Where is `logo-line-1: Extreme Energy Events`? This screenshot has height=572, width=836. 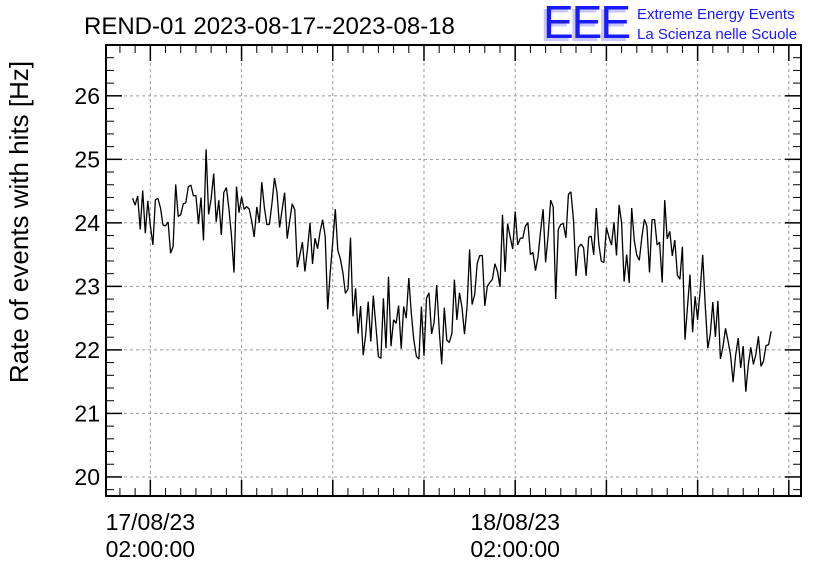 logo-line-1: Extreme Energy Events is located at coordinates (716, 14).